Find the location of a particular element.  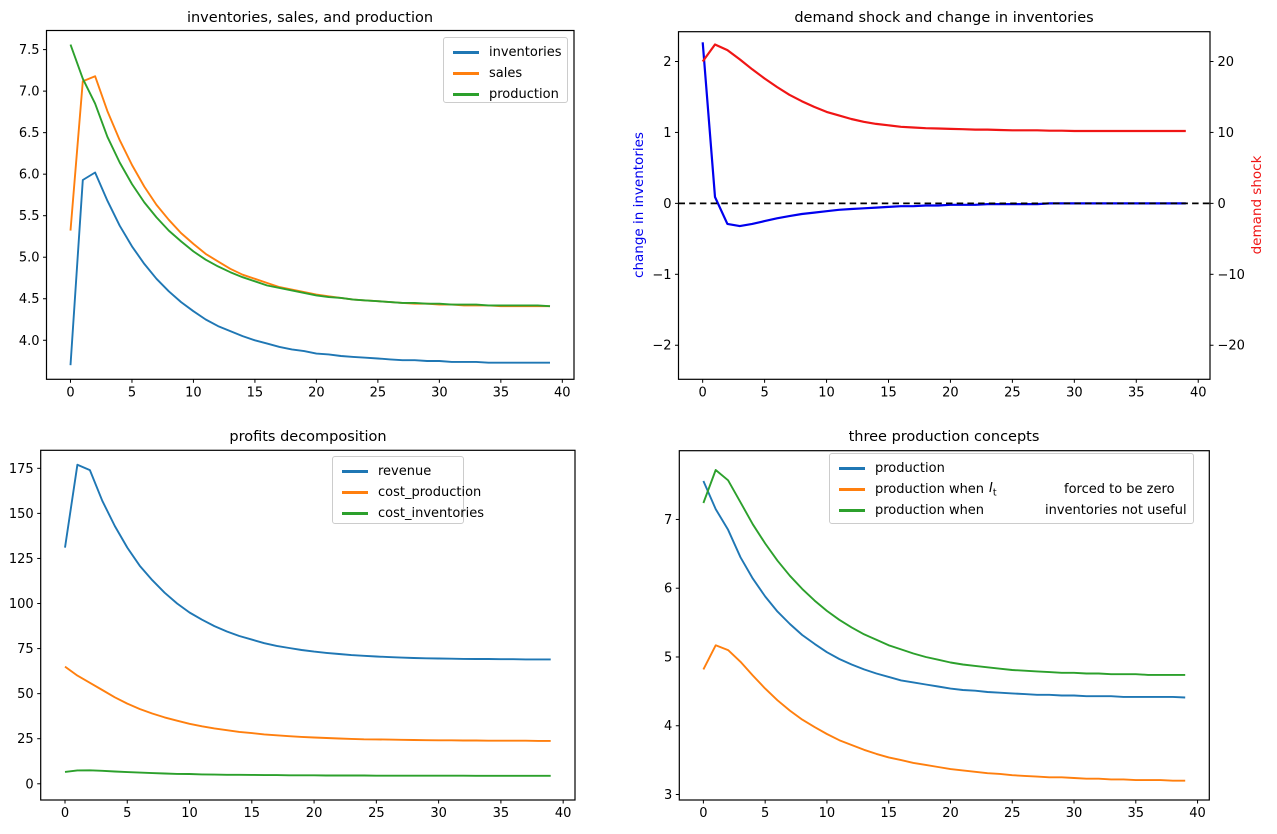

legend-profits-decomposition: revenue cost_production cost_inventories is located at coordinates (408, 490).